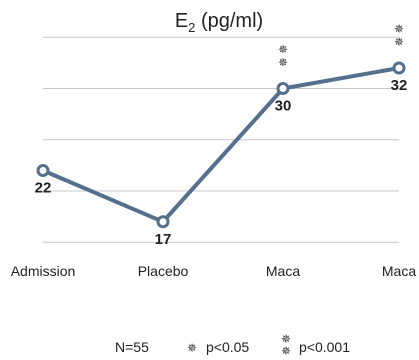 The width and height of the screenshot is (419, 360). Describe the element at coordinates (132, 347) in the screenshot. I see `legend-n-label: N=55` at that location.